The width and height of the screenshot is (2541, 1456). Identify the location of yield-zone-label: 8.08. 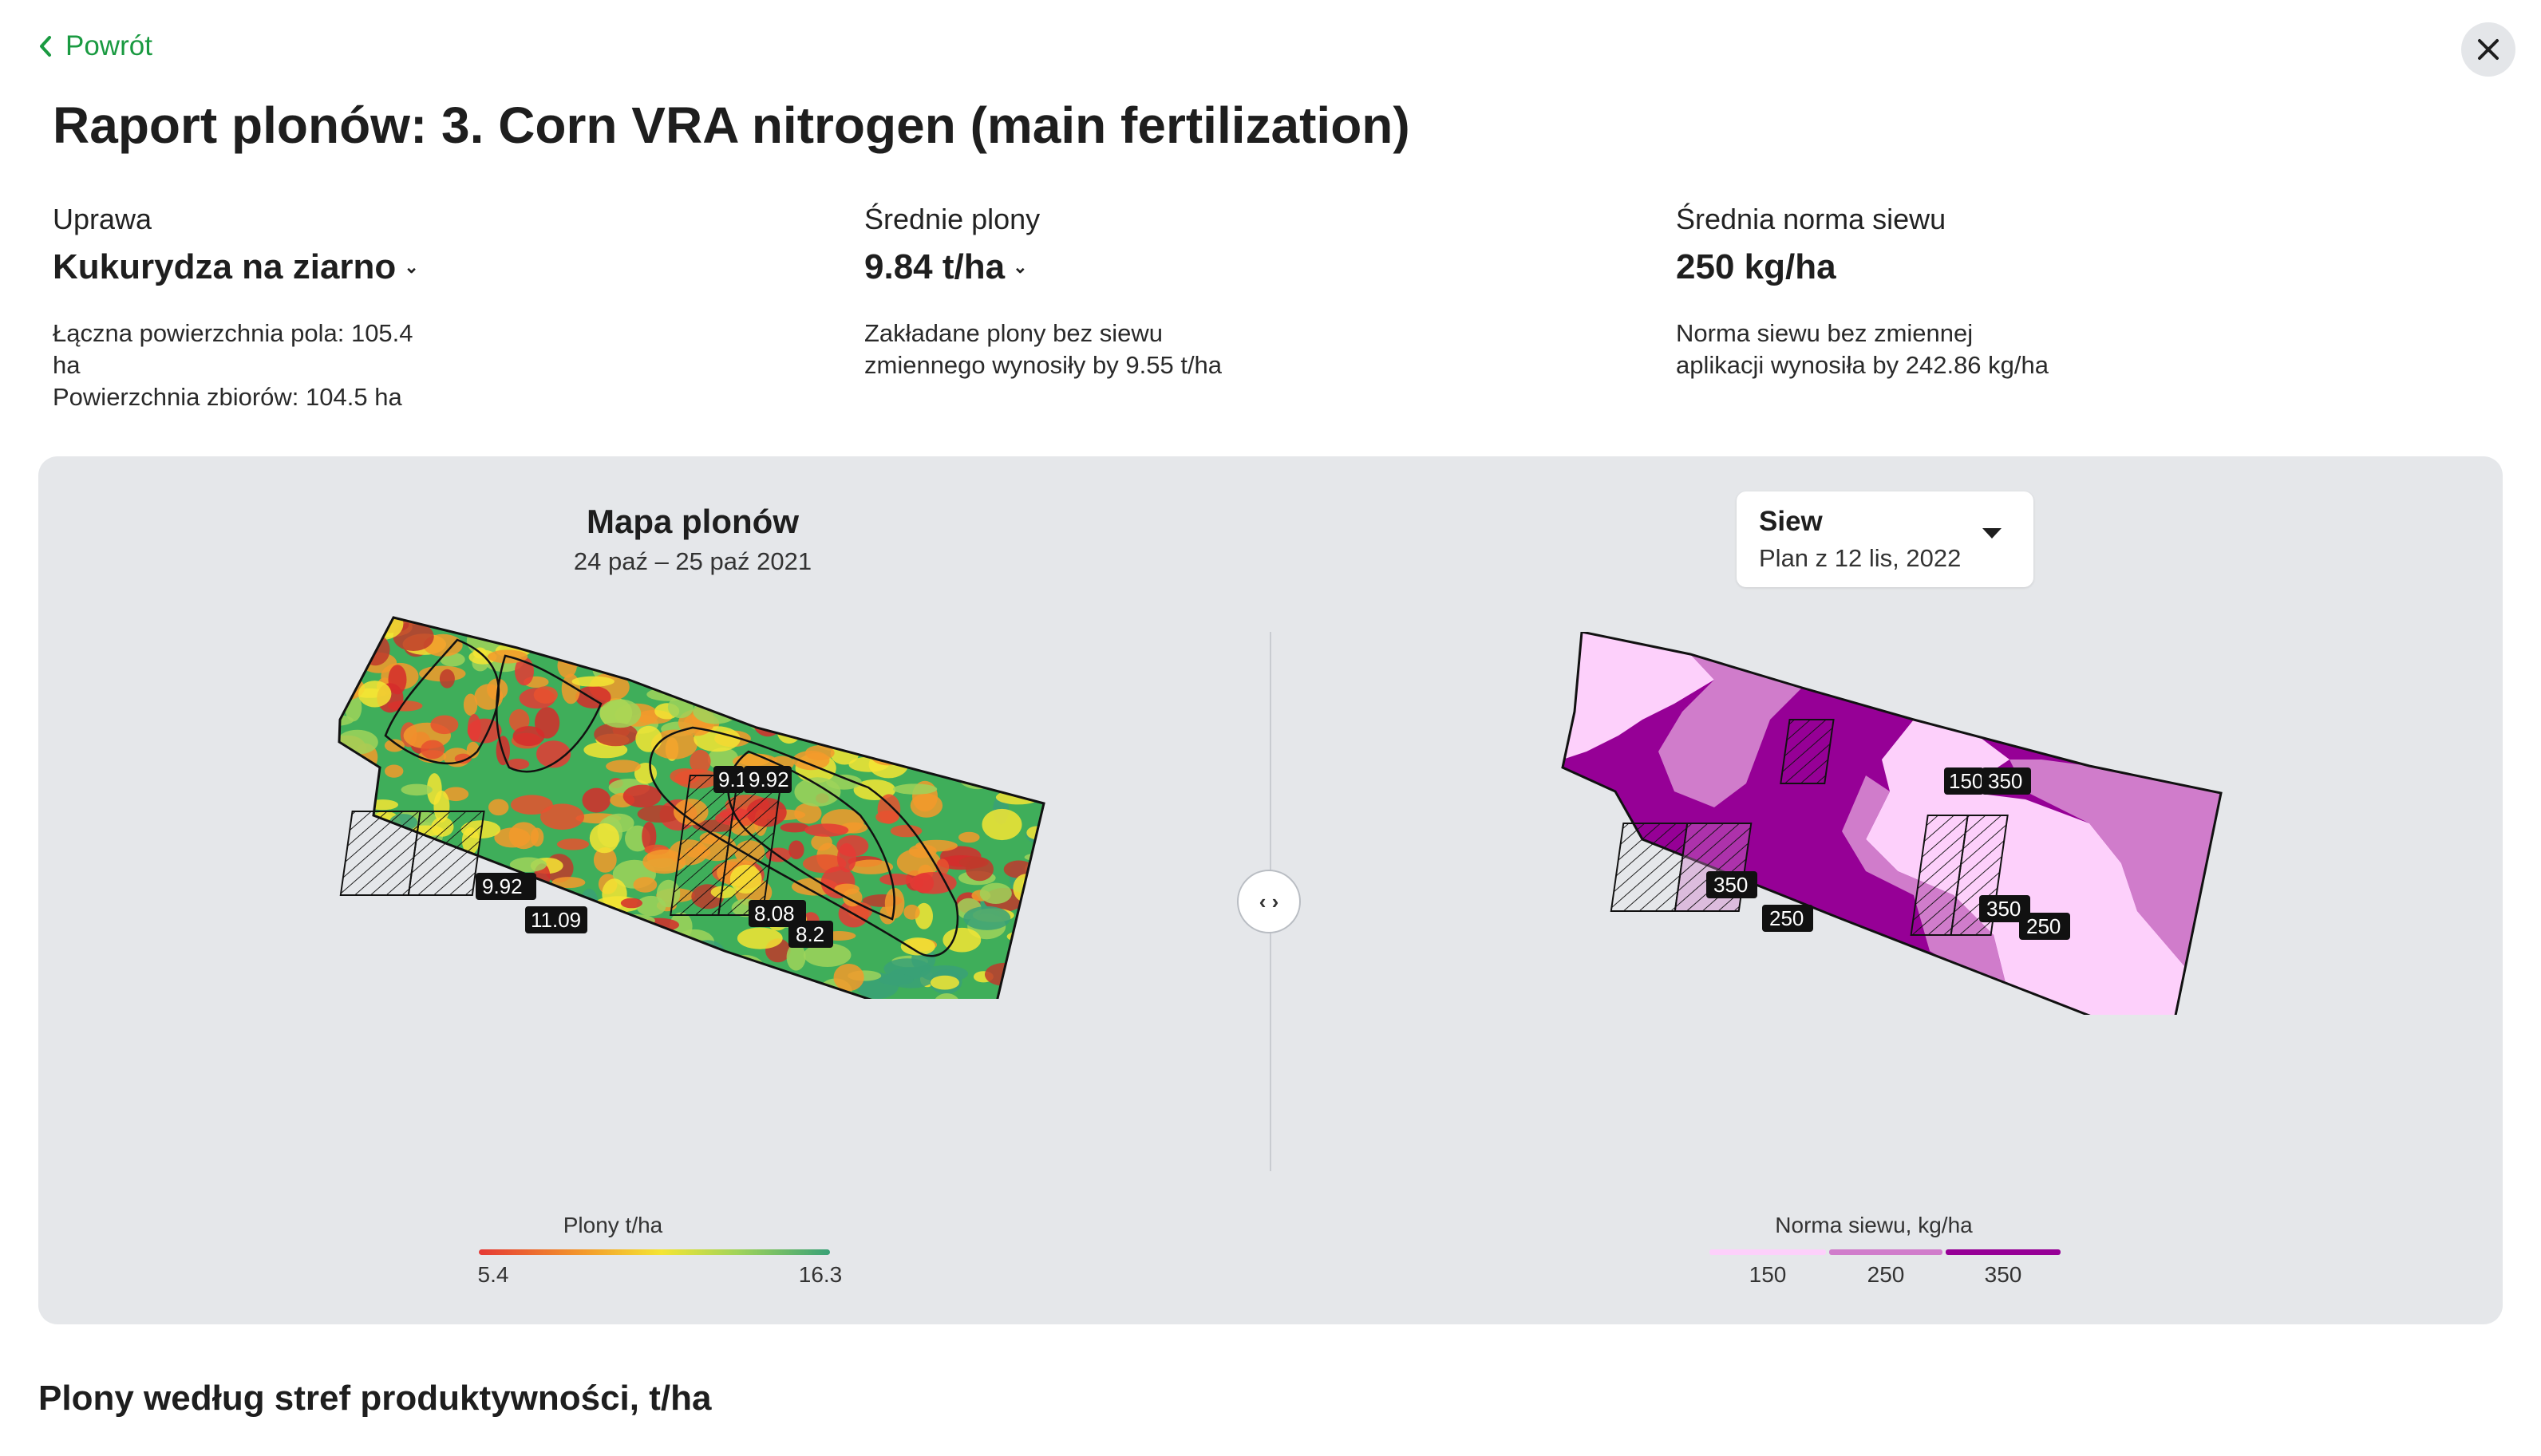
(777, 913).